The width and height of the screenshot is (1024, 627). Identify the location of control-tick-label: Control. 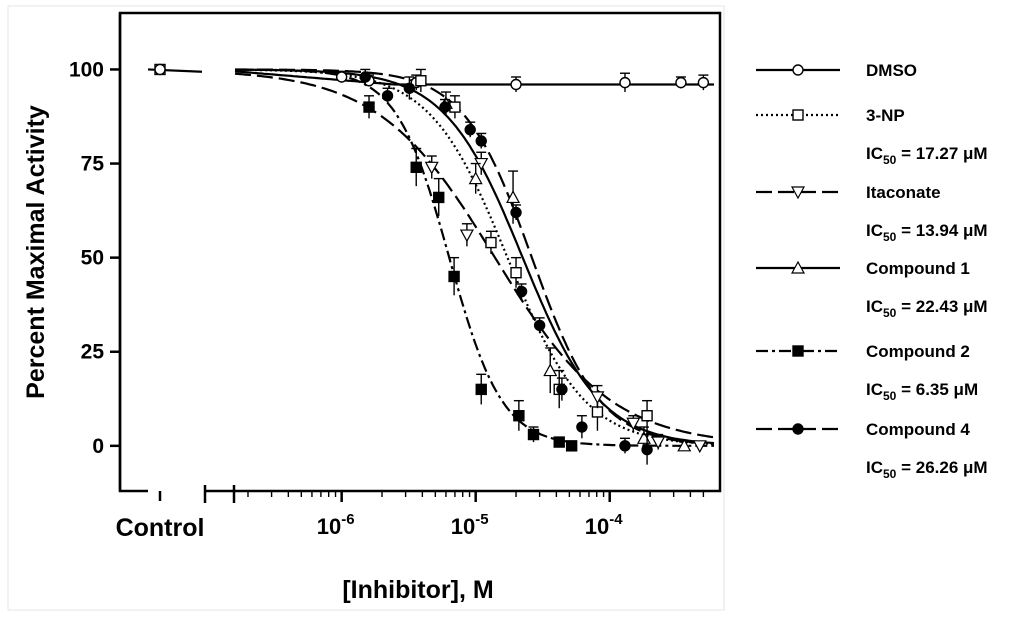
(160, 528).